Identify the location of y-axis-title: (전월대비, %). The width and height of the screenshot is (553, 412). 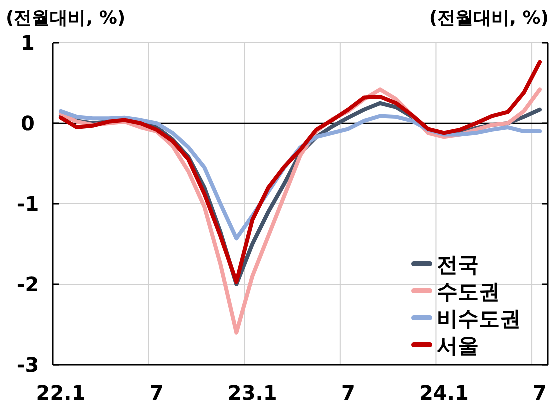
(66, 18).